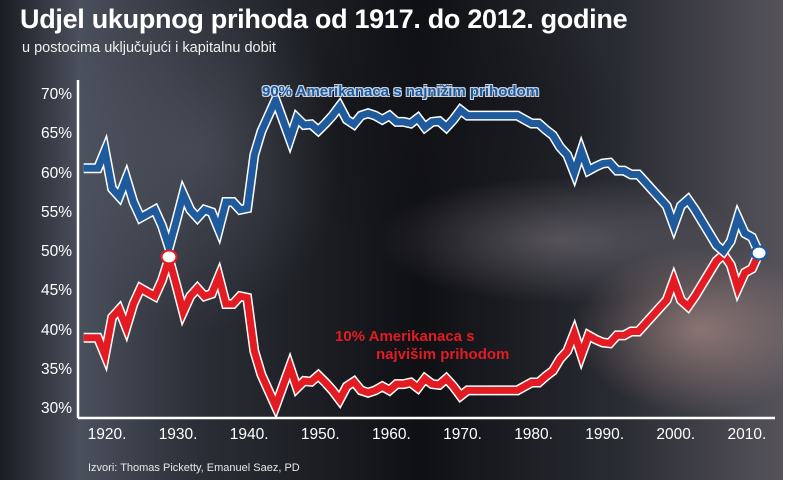 Image resolution: width=800 pixels, height=480 pixels. Describe the element at coordinates (56, 212) in the screenshot. I see `y-tick-label: 55%` at that location.